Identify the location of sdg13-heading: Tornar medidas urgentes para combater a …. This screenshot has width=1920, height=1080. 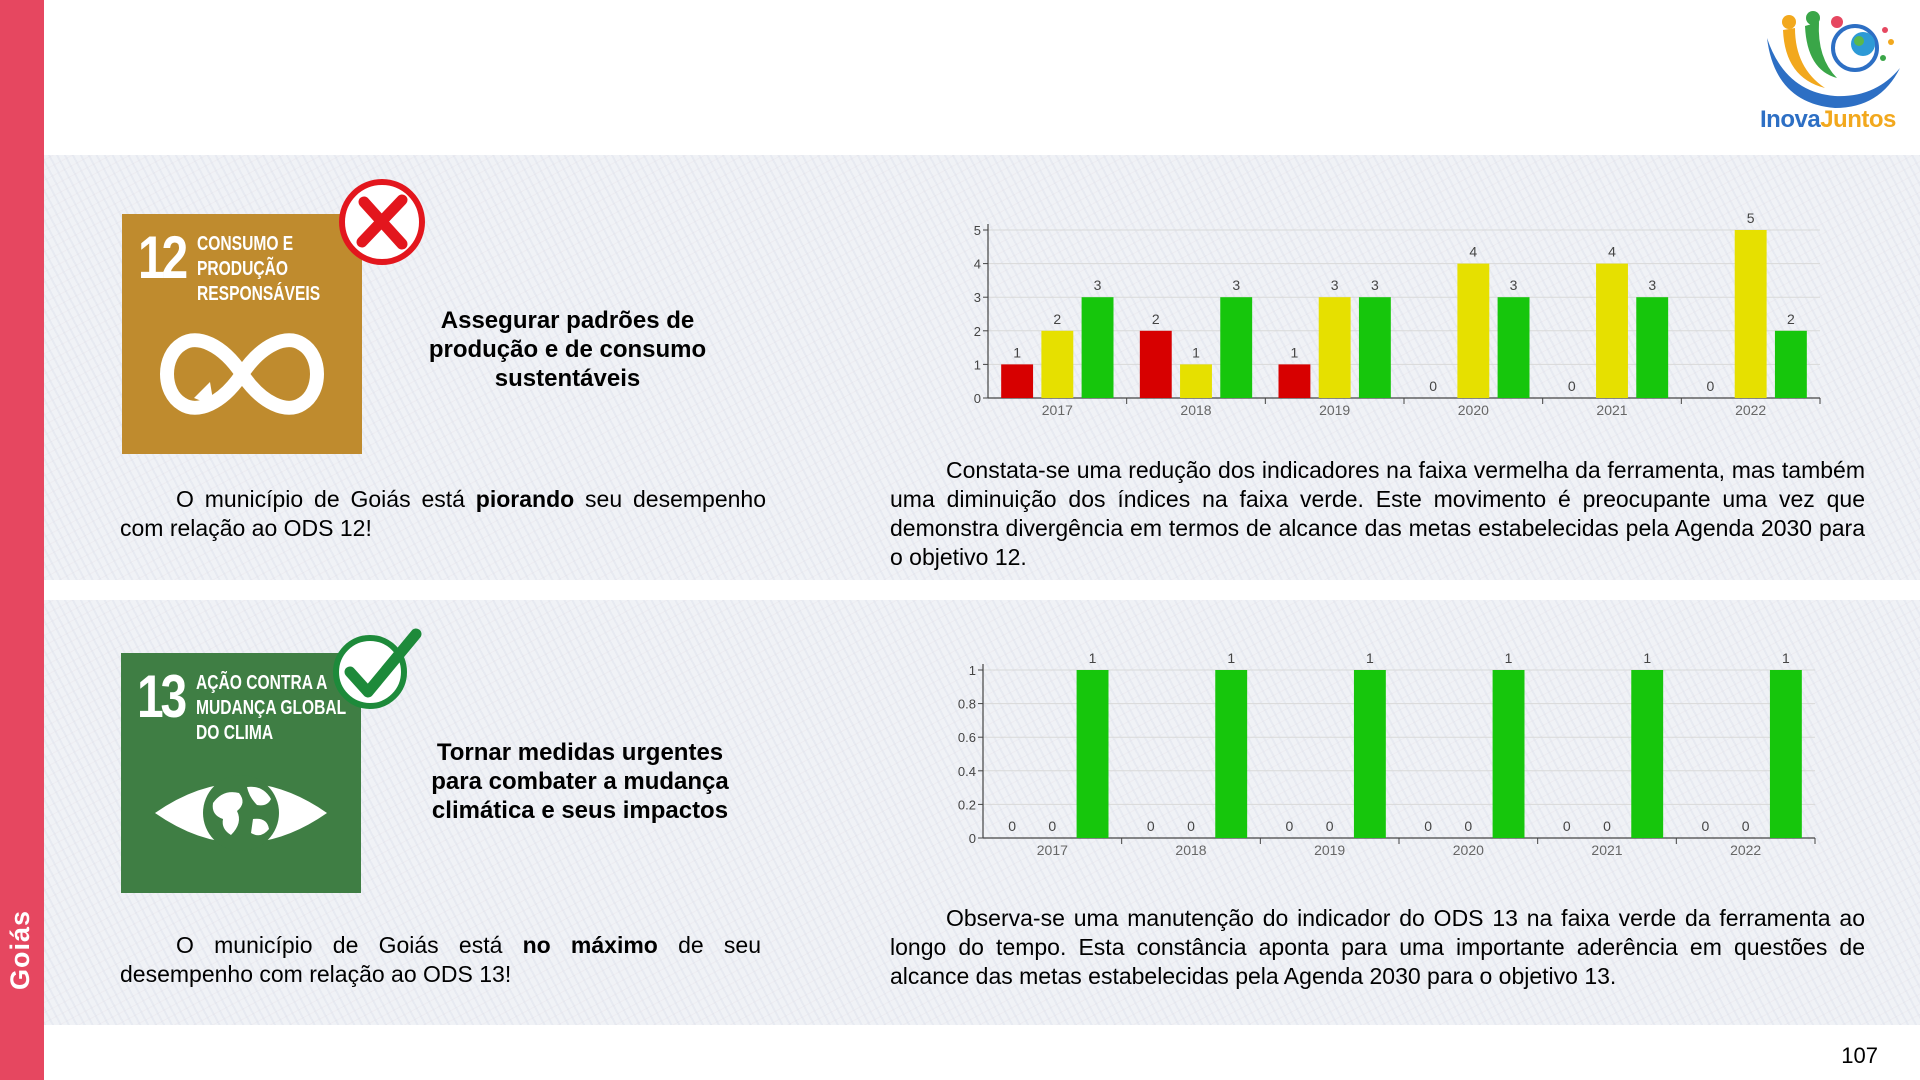
(580, 781).